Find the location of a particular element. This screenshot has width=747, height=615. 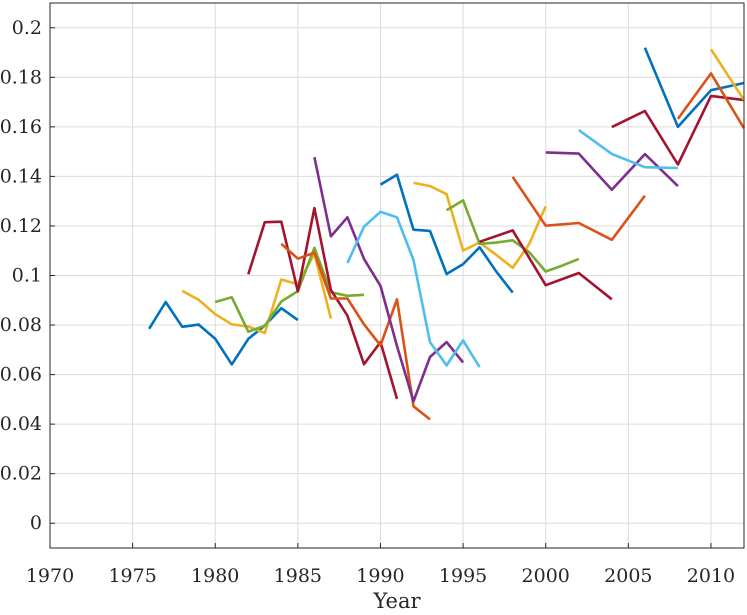

y-tick-label: 0.06 is located at coordinates (21, 375).